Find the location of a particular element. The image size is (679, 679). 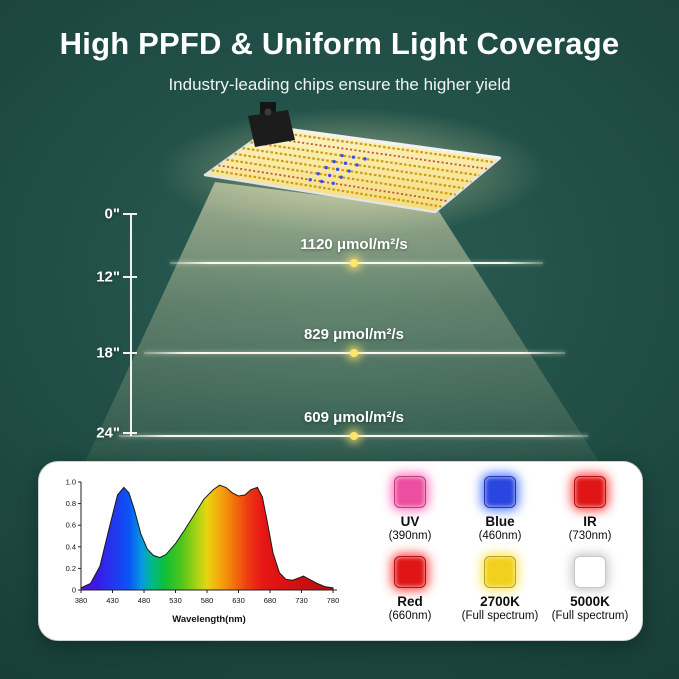

glow-dot-18in is located at coordinates (354, 353).